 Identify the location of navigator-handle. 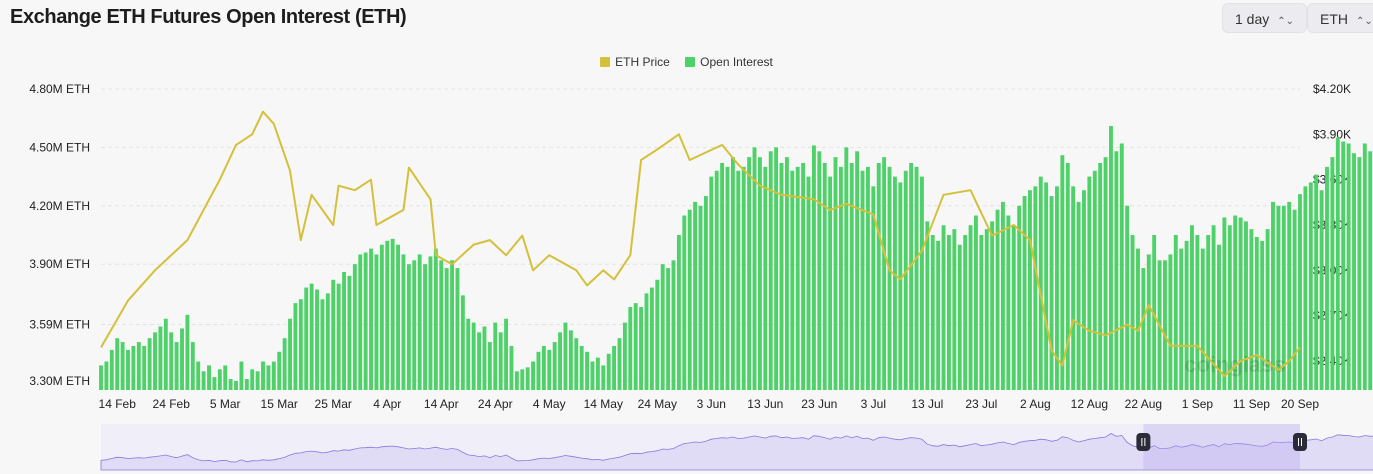
(1300, 442).